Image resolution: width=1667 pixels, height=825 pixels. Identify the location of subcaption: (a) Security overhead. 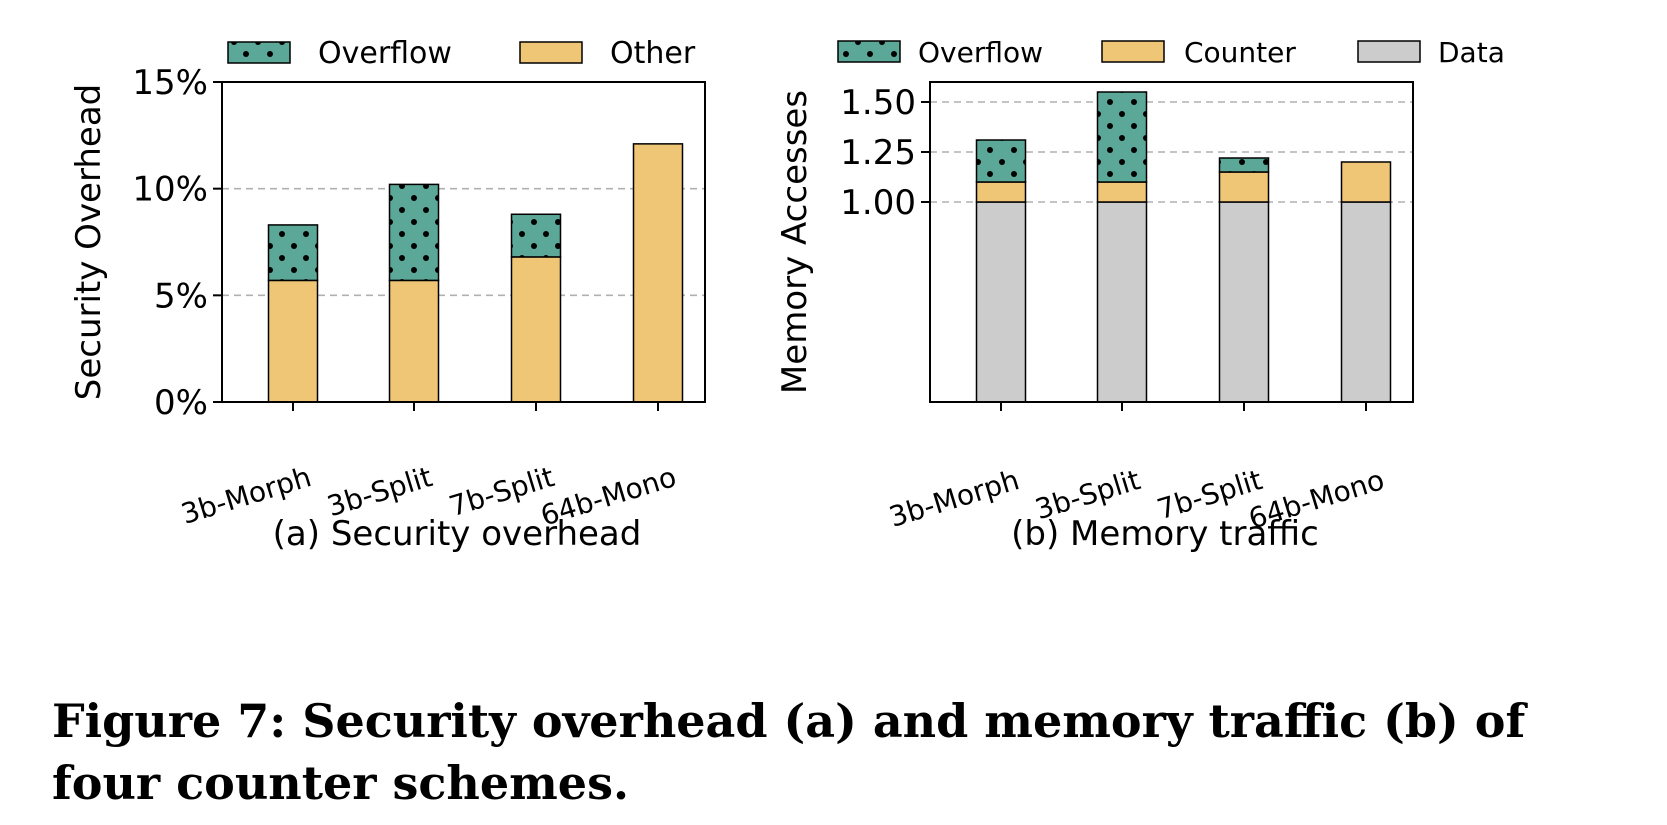
(457, 534).